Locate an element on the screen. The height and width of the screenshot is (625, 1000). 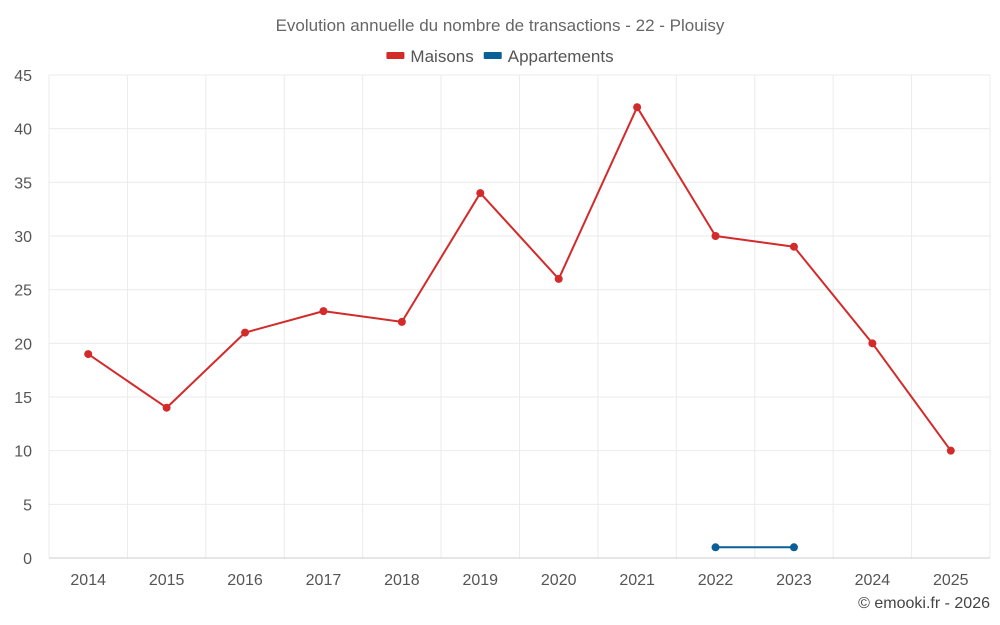
legend-label: Maisons is located at coordinates (441, 56).